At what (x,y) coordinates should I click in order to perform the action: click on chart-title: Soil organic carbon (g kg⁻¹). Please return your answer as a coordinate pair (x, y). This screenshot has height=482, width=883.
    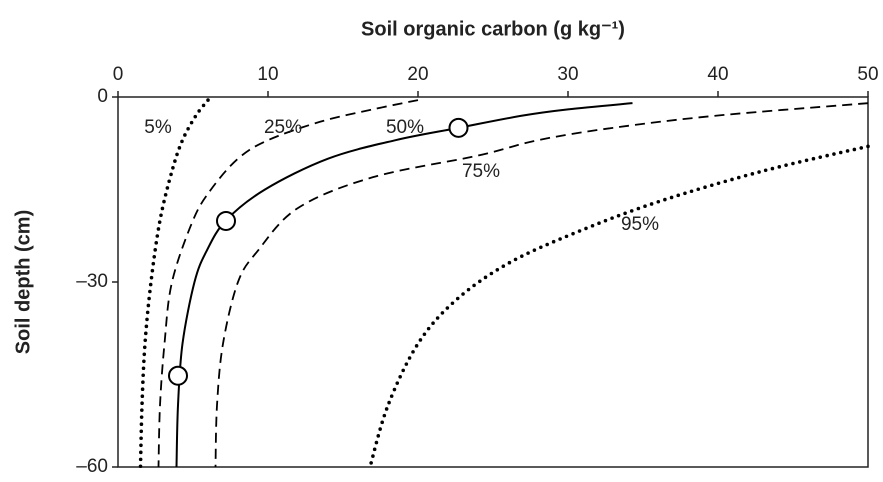
    Looking at the image, I should click on (493, 29).